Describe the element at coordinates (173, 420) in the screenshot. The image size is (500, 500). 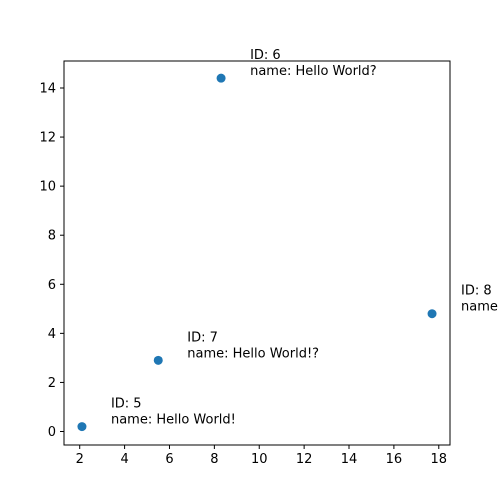
I see `point-annotation-line: name: Hello World!` at that location.